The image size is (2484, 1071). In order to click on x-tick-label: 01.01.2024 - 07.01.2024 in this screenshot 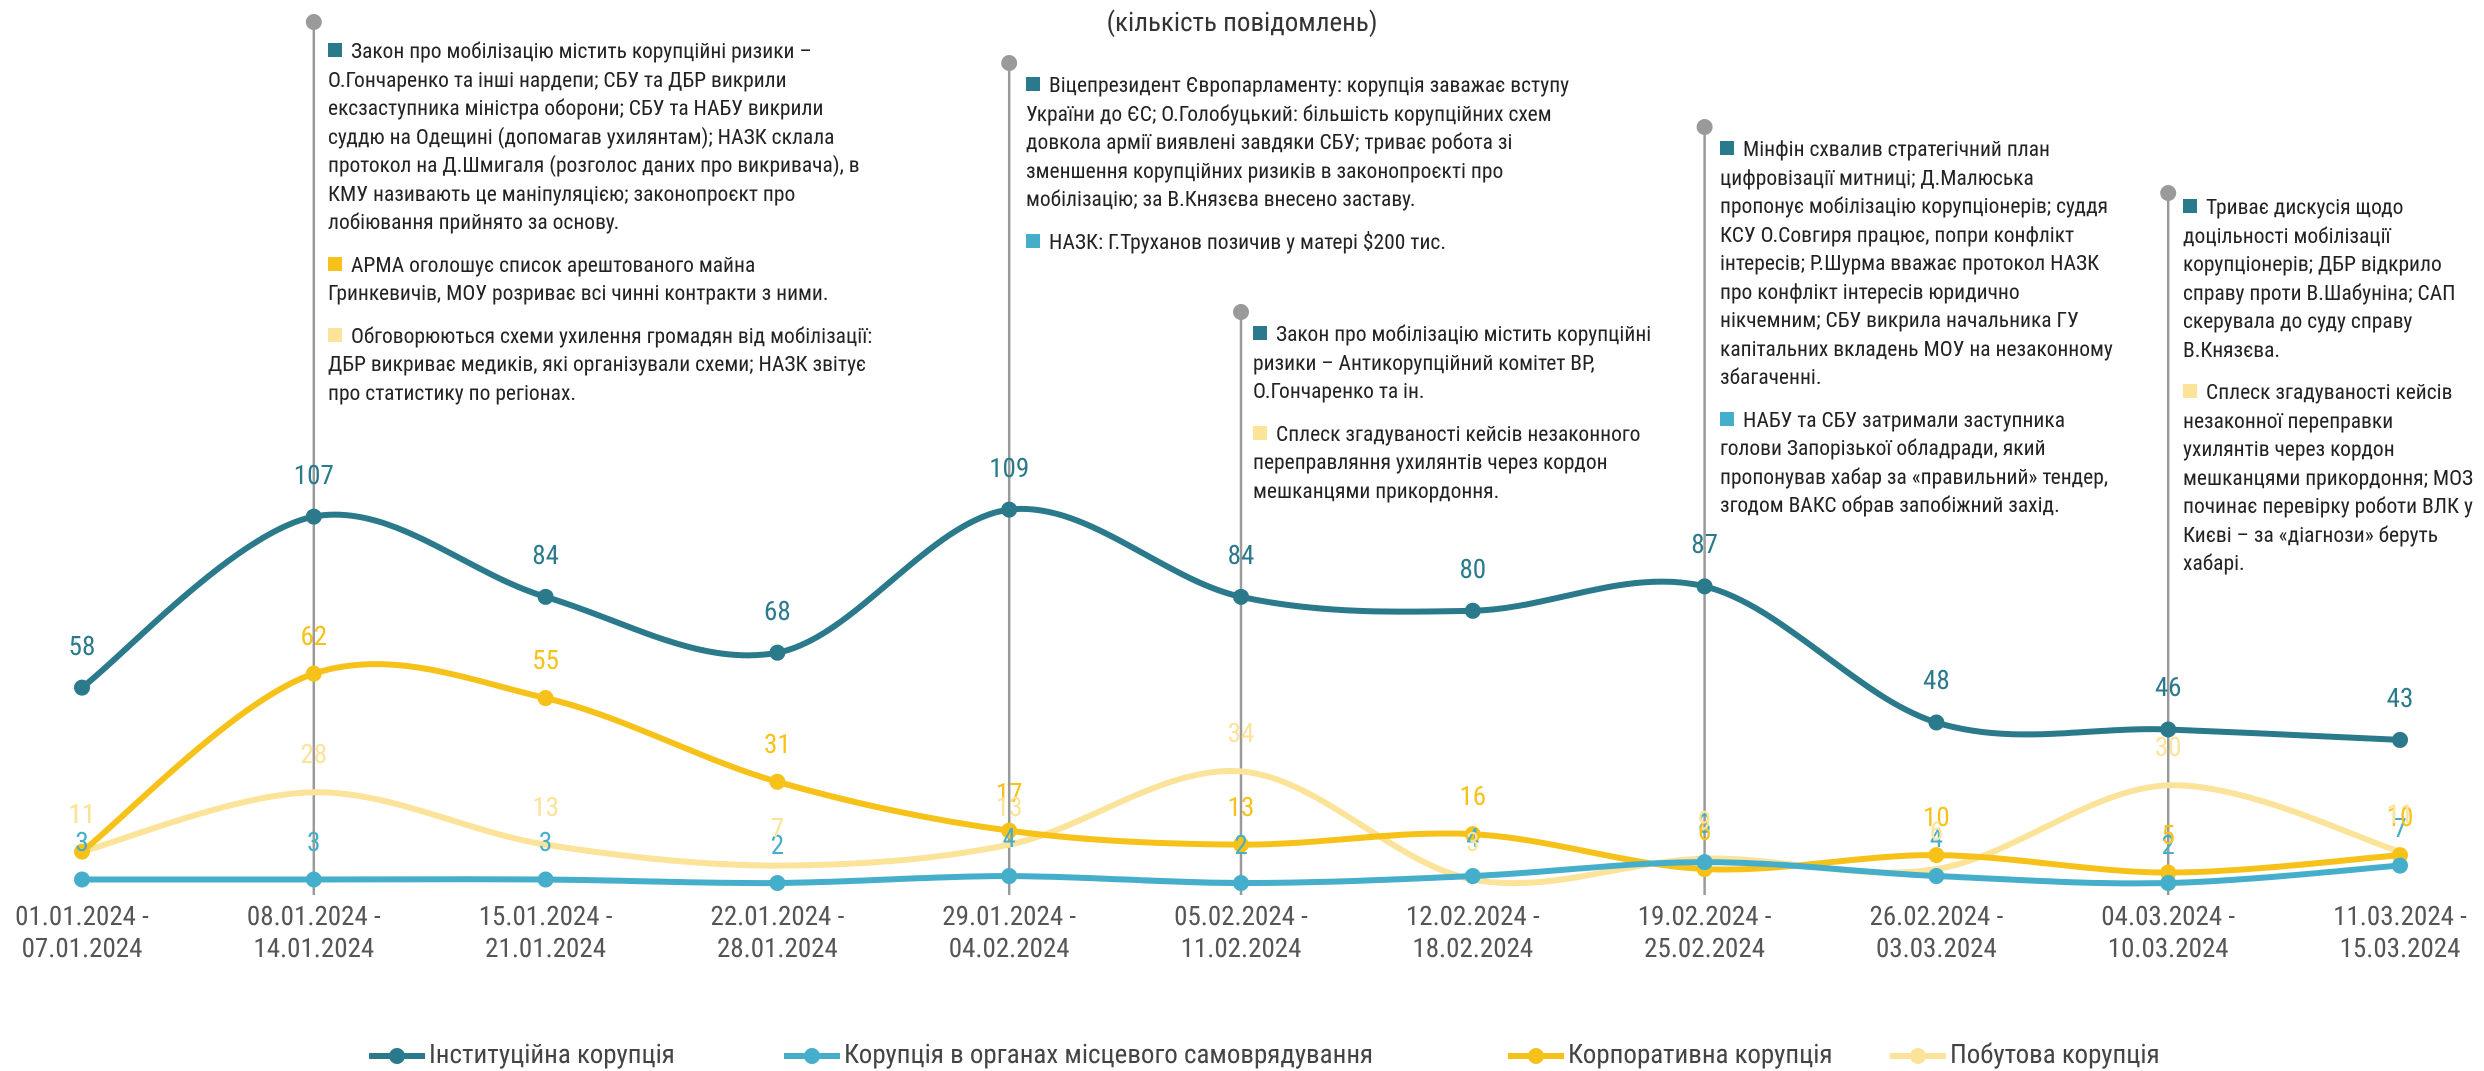, I will do `click(82, 932)`.